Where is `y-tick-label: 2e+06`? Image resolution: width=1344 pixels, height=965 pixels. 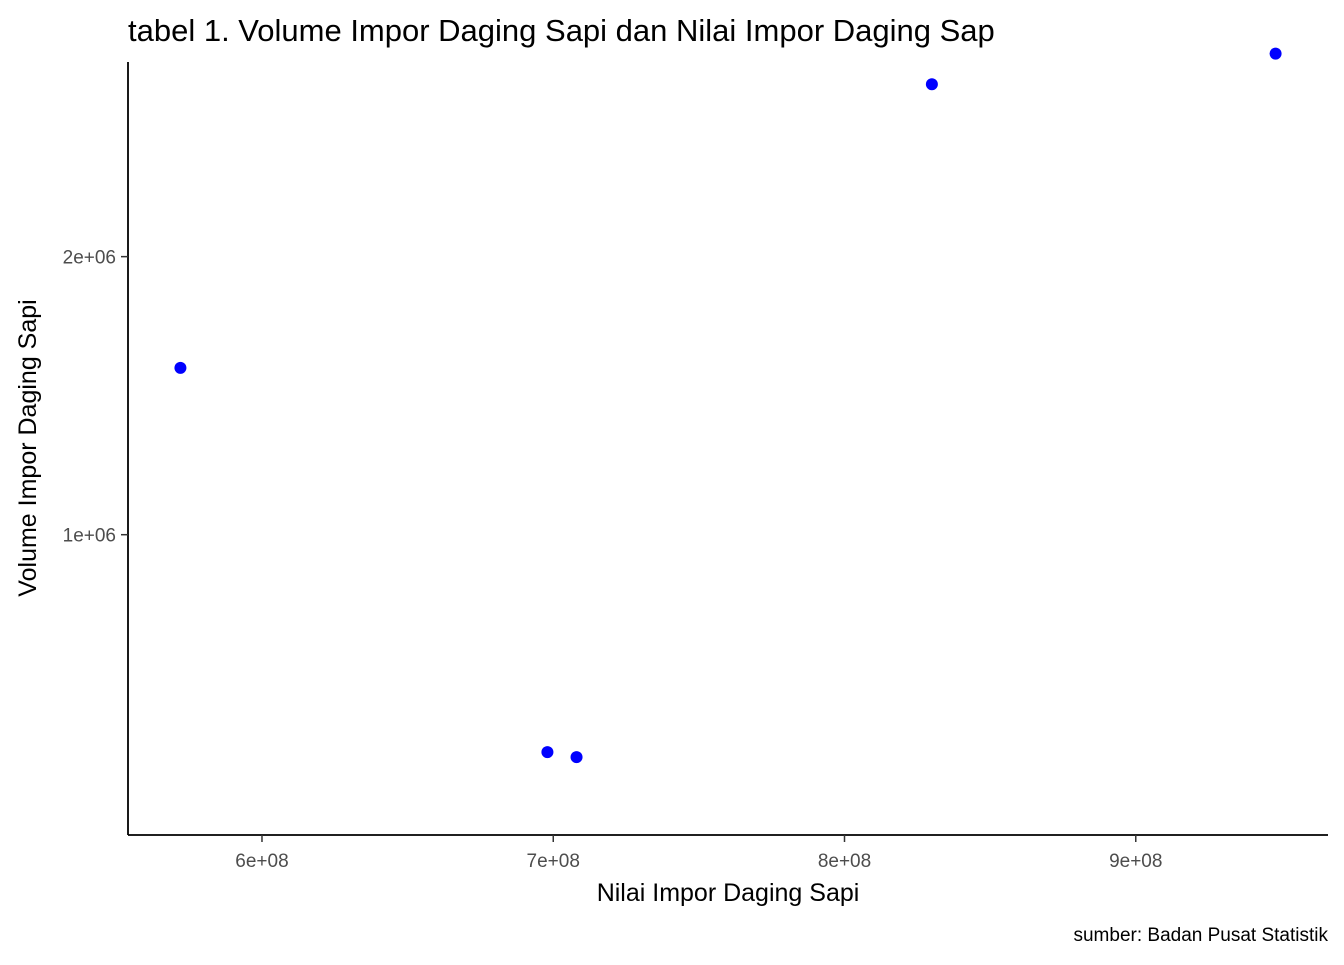
y-tick-label: 2e+06 is located at coordinates (89, 258).